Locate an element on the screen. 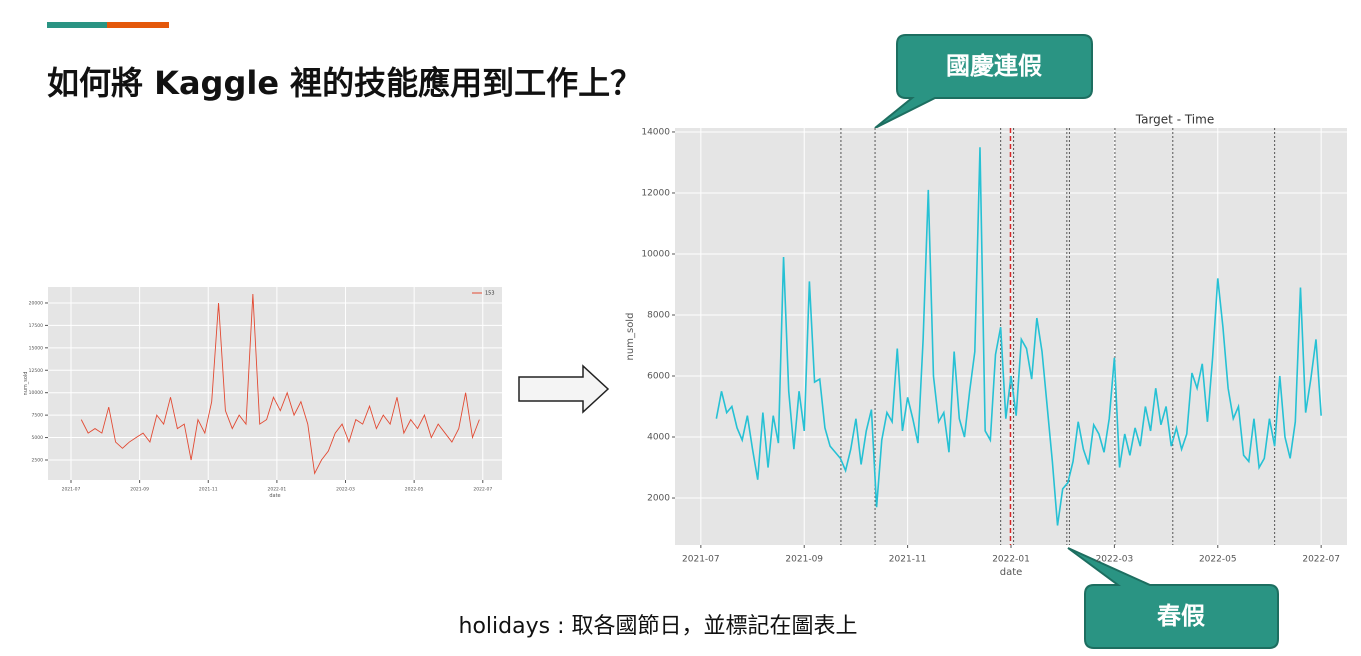  y-tick-label: 2000 is located at coordinates (658, 499).